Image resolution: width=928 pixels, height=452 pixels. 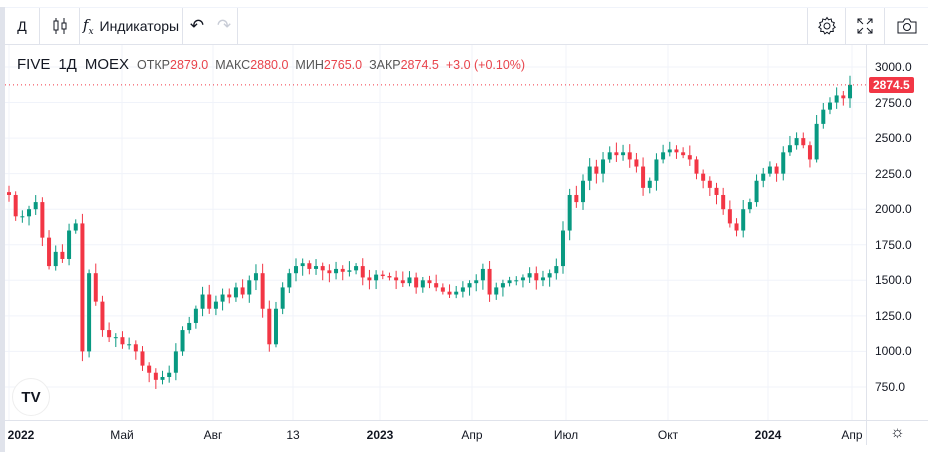 I want to click on open-value: 2879.0, so click(x=189, y=65).